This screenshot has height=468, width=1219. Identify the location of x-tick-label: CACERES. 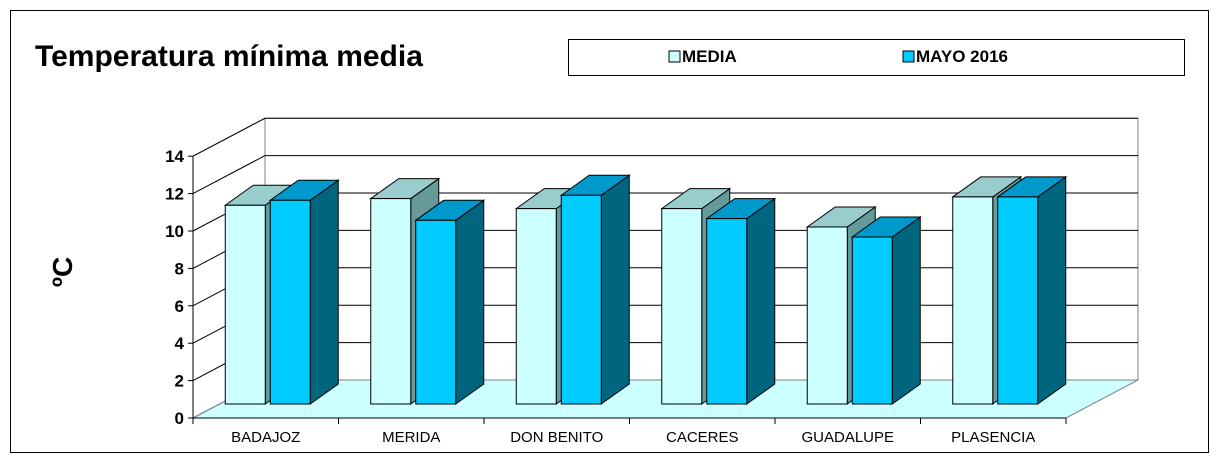
(702, 437).